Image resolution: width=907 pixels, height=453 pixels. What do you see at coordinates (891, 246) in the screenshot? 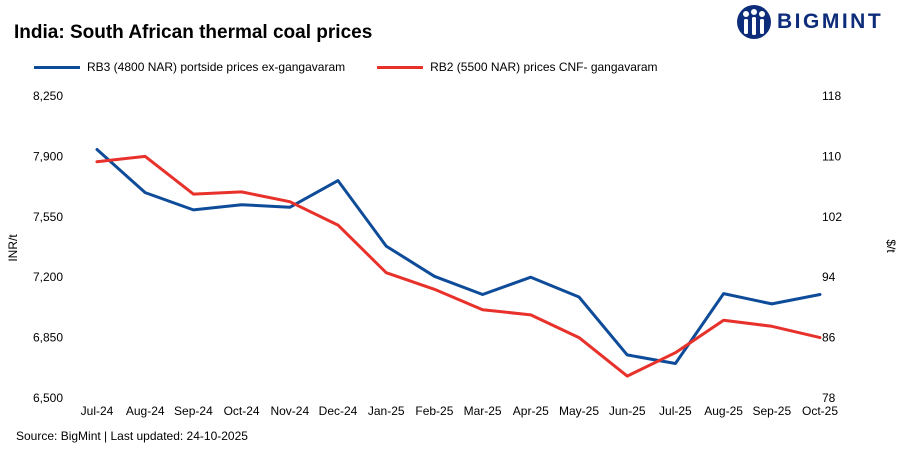
I see `right-axis-title: $/t` at bounding box center [891, 246].